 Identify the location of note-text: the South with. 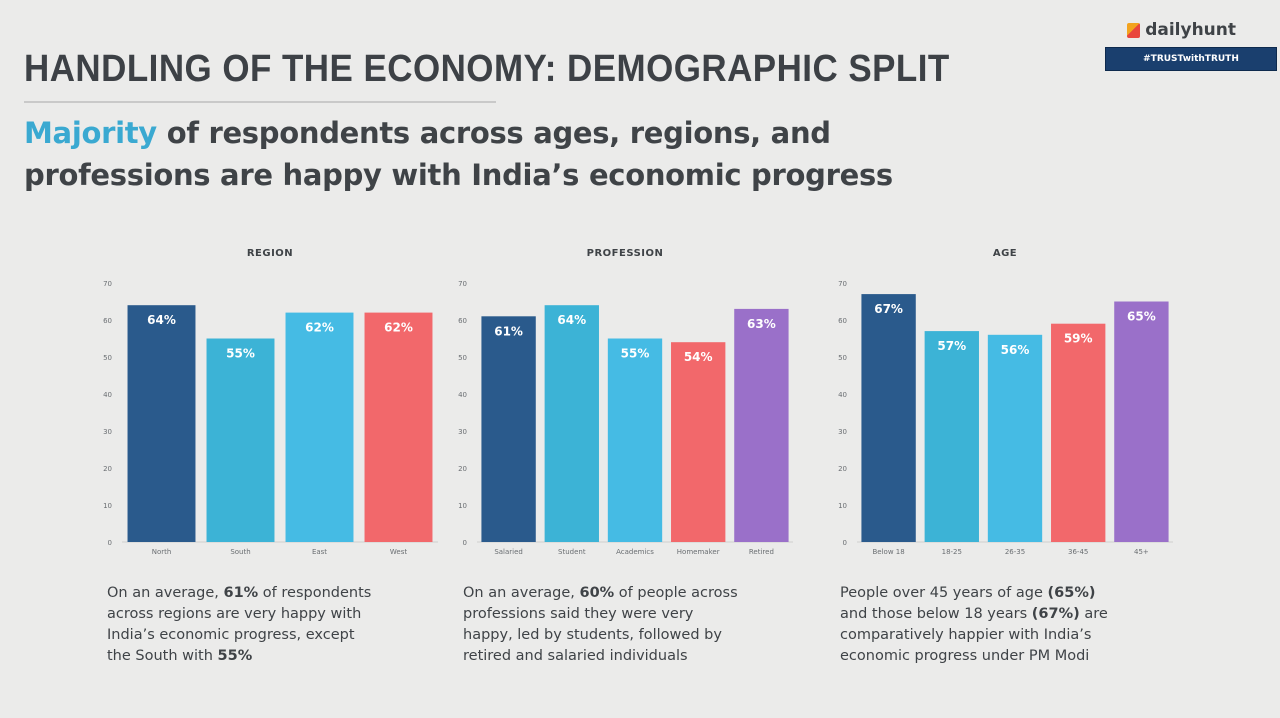
(162, 656).